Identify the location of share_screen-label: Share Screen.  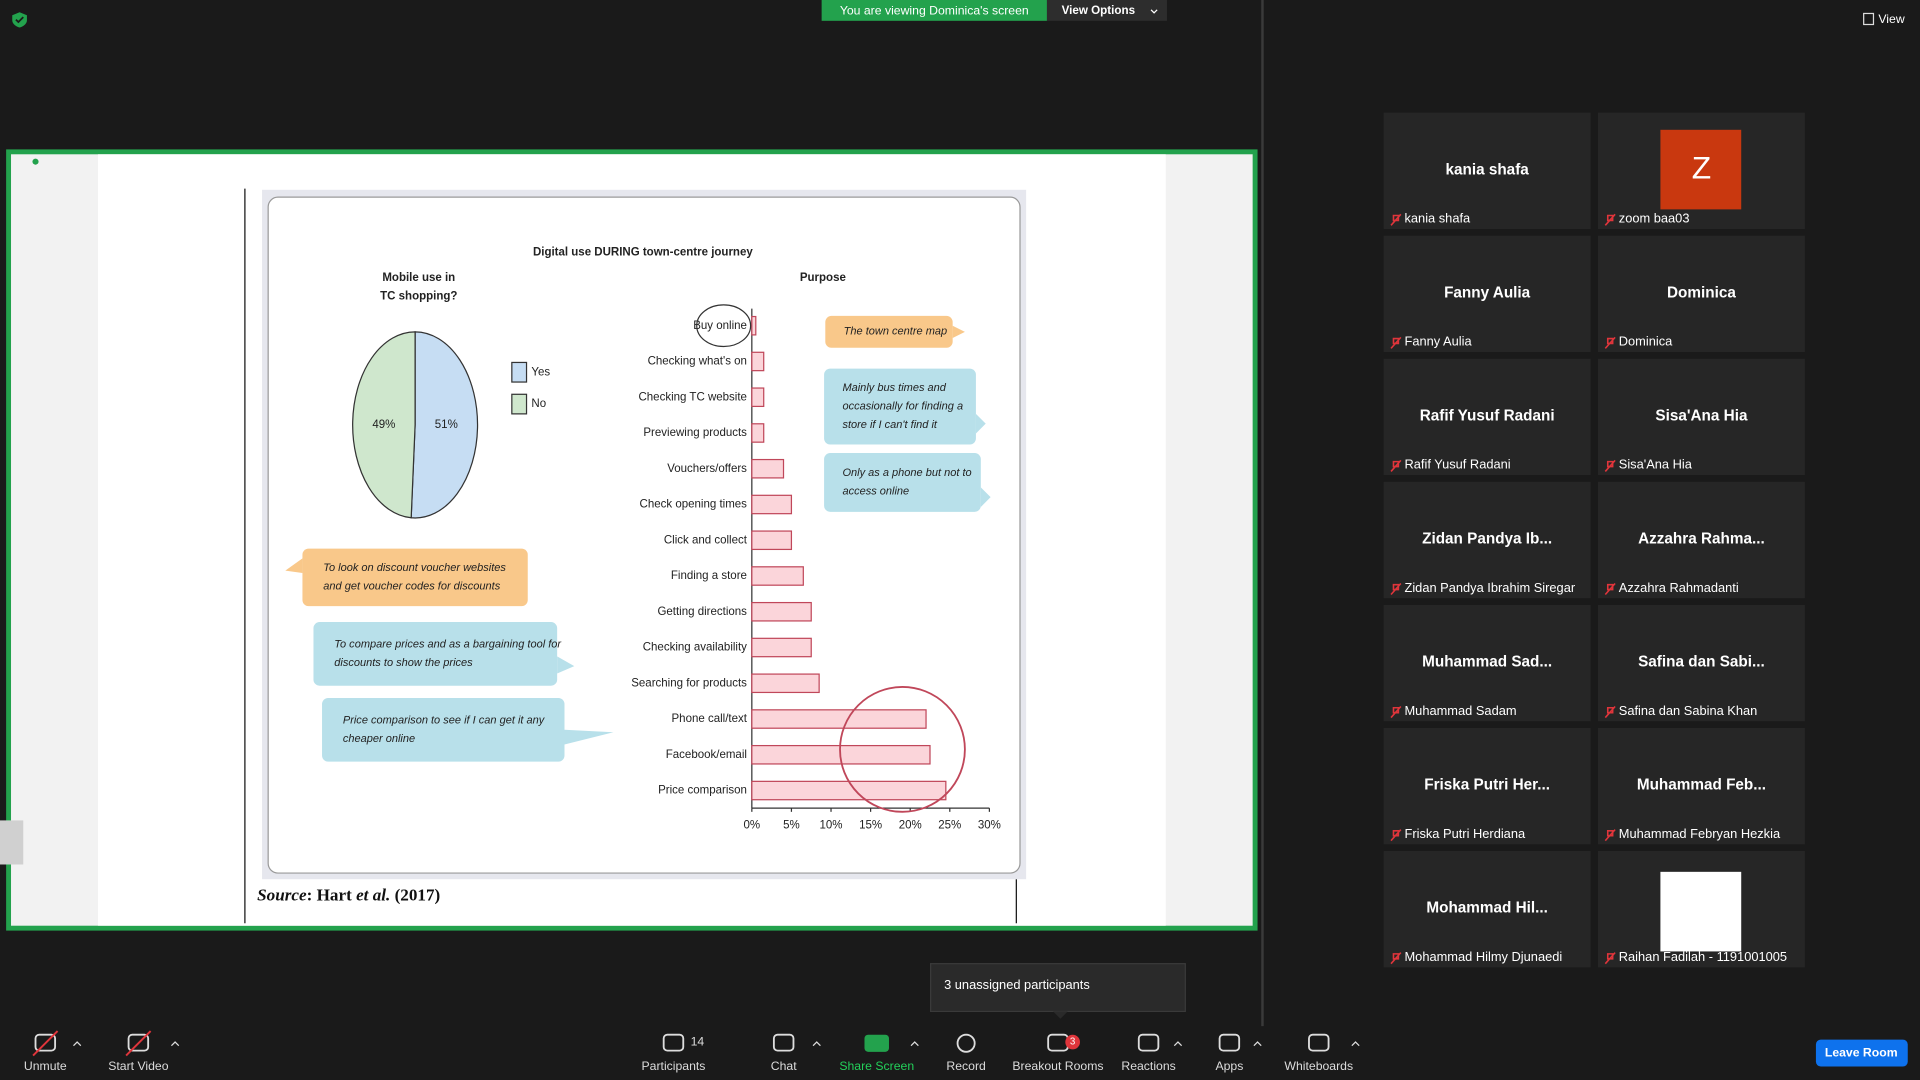
(876, 1066).